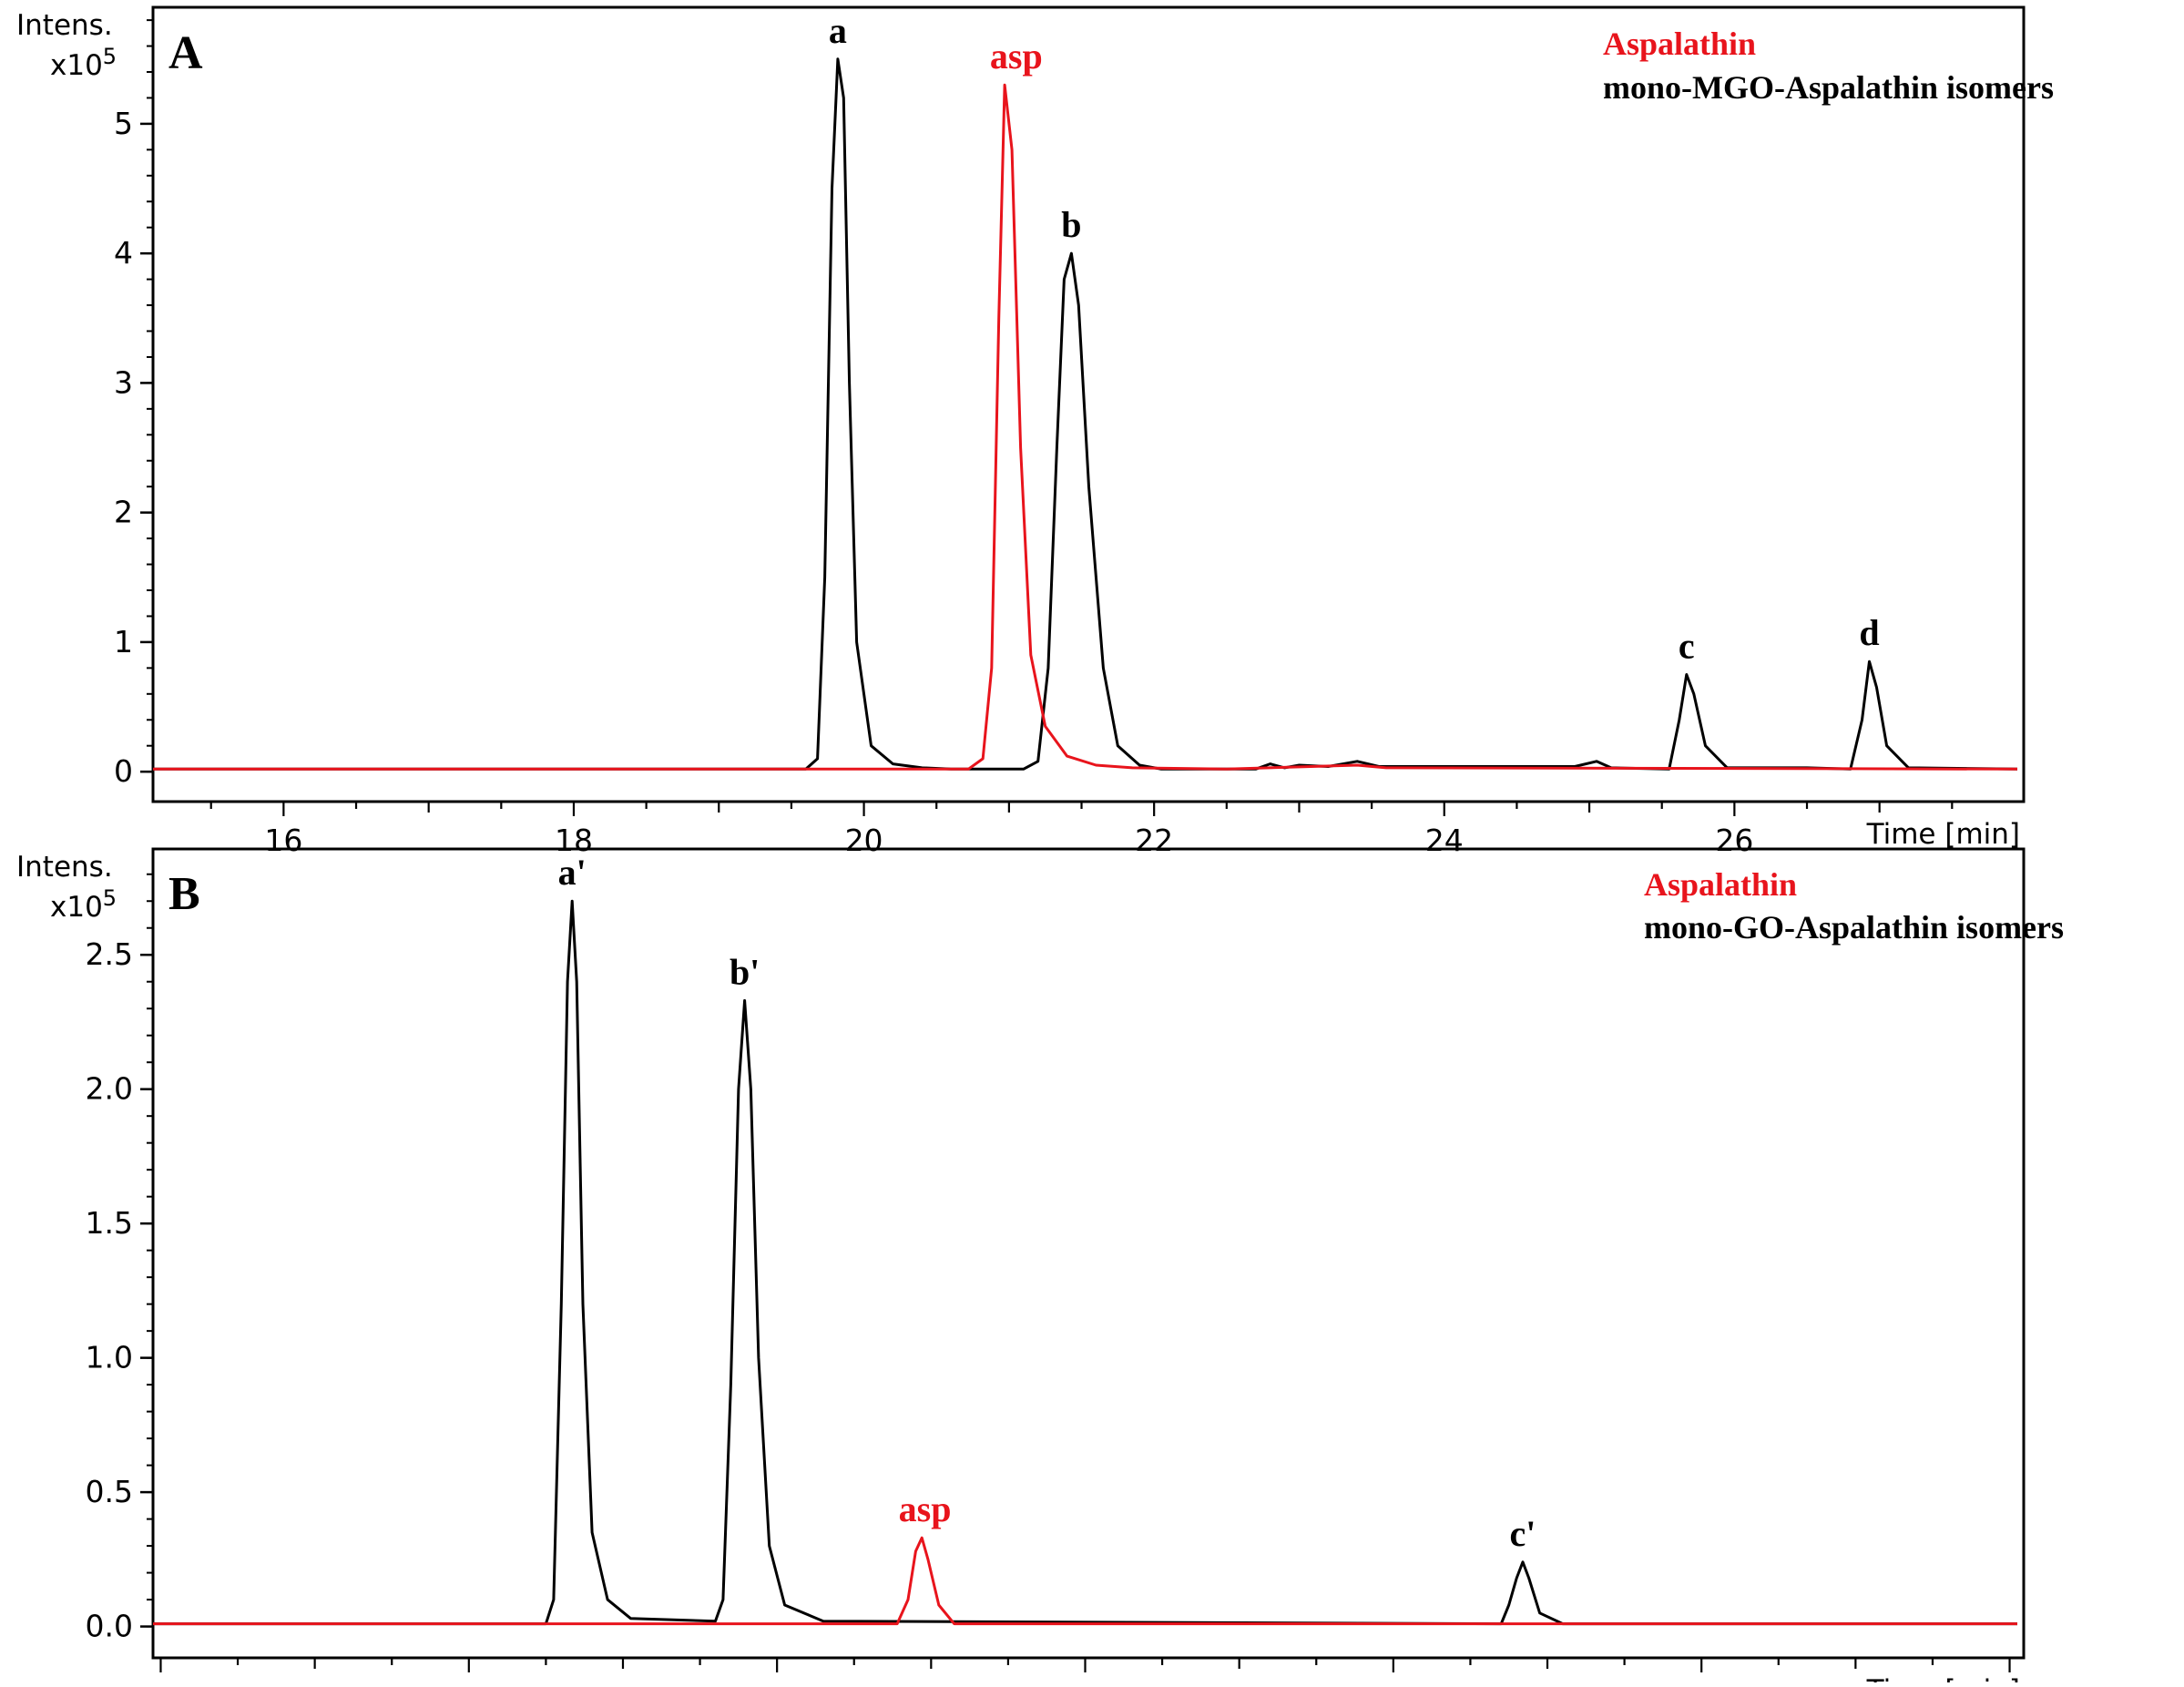  What do you see at coordinates (110, 954) in the screenshot?
I see `y-tick-label: 2.5` at bounding box center [110, 954].